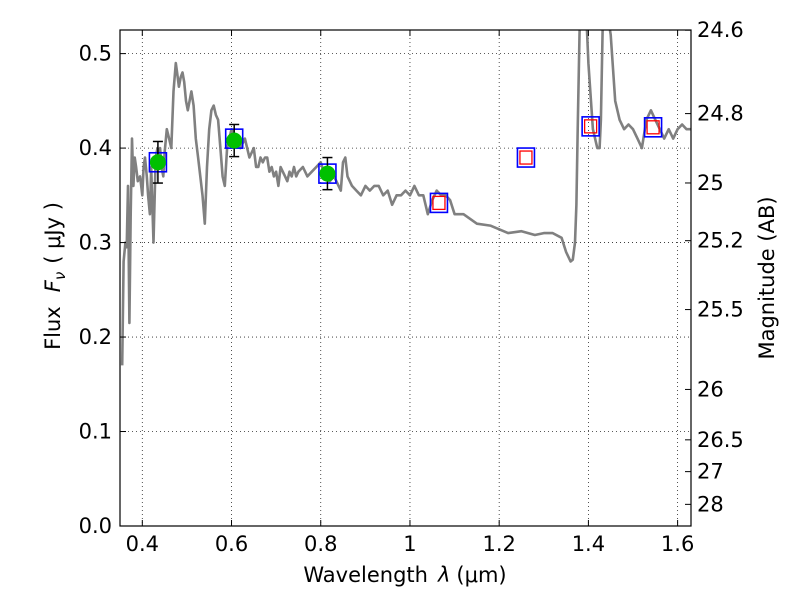 The width and height of the screenshot is (800, 600). What do you see at coordinates (720, 310) in the screenshot?
I see `right-tick-label: 25.5` at bounding box center [720, 310].